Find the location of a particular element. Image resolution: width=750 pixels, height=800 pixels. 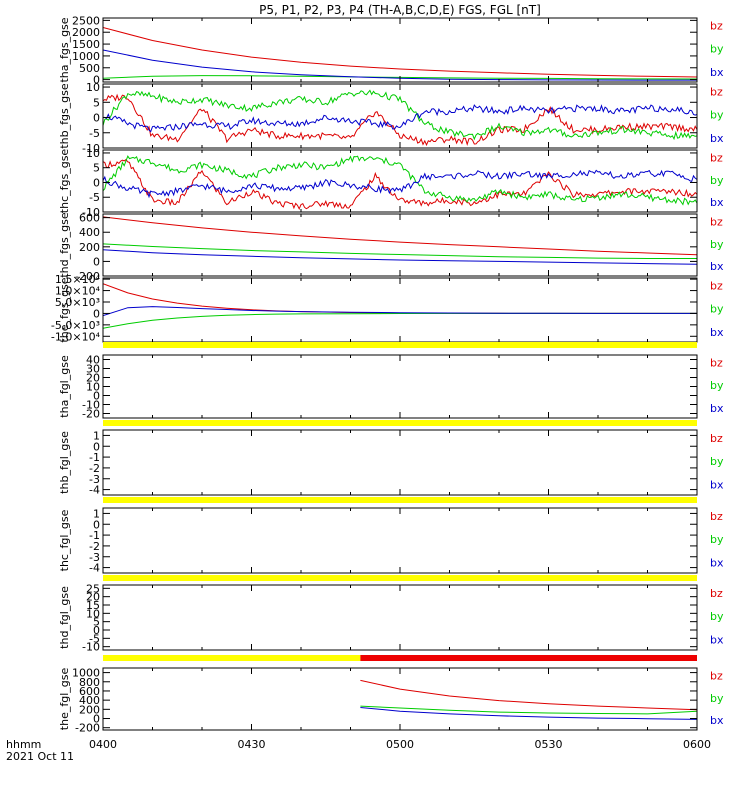

y-tick-label: 40 is located at coordinates (93, 360).